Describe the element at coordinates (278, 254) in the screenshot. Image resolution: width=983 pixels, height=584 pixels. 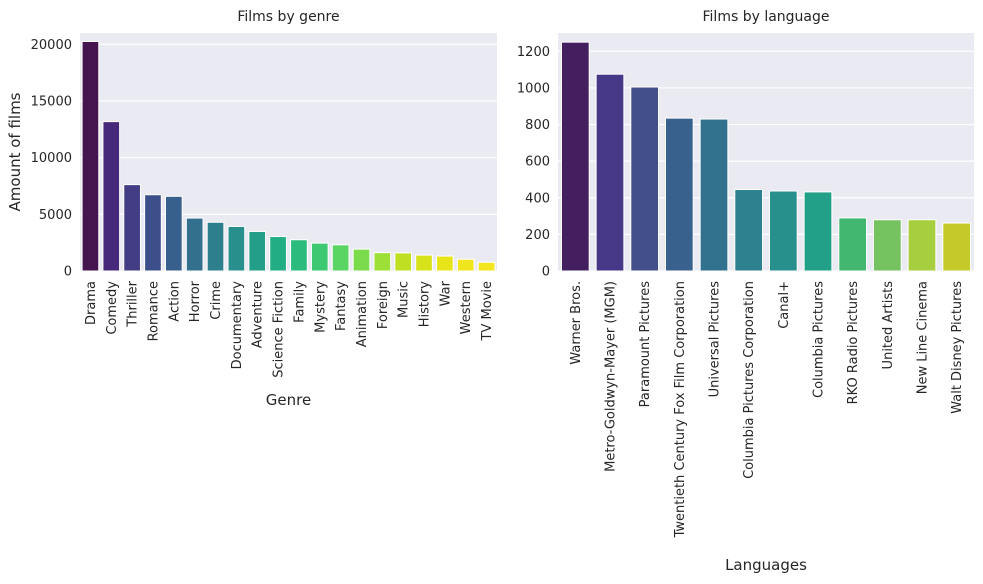
I see `bar-science-fiction` at that location.